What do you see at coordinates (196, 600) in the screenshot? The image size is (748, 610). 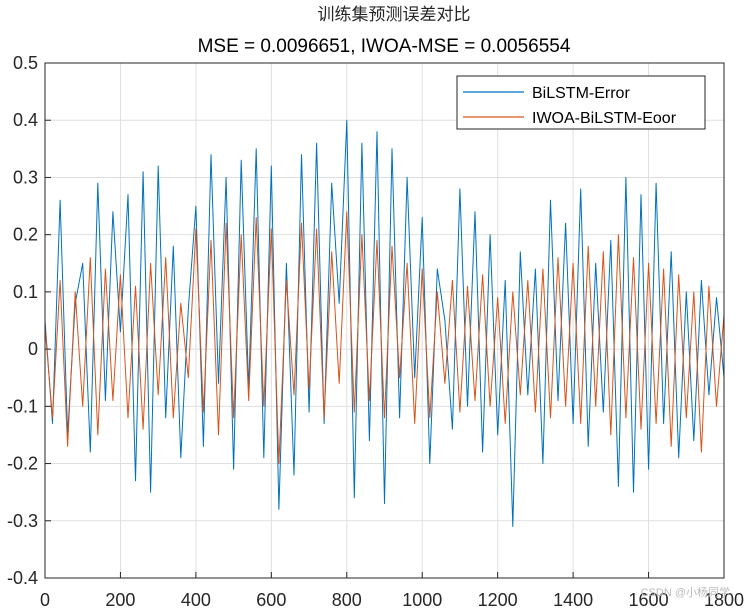 I see `x-tick-label: 400` at bounding box center [196, 600].